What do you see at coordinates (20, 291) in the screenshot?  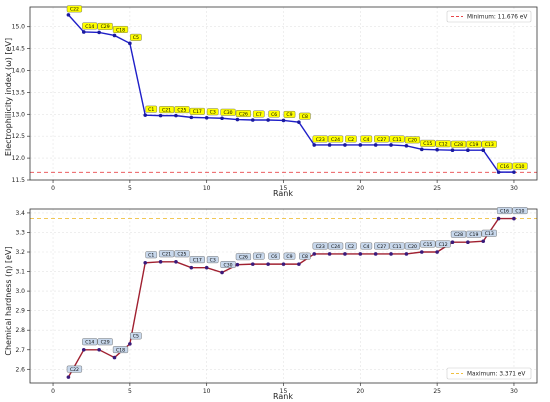 I see `y-tick-label: 3.0` at bounding box center [20, 291].